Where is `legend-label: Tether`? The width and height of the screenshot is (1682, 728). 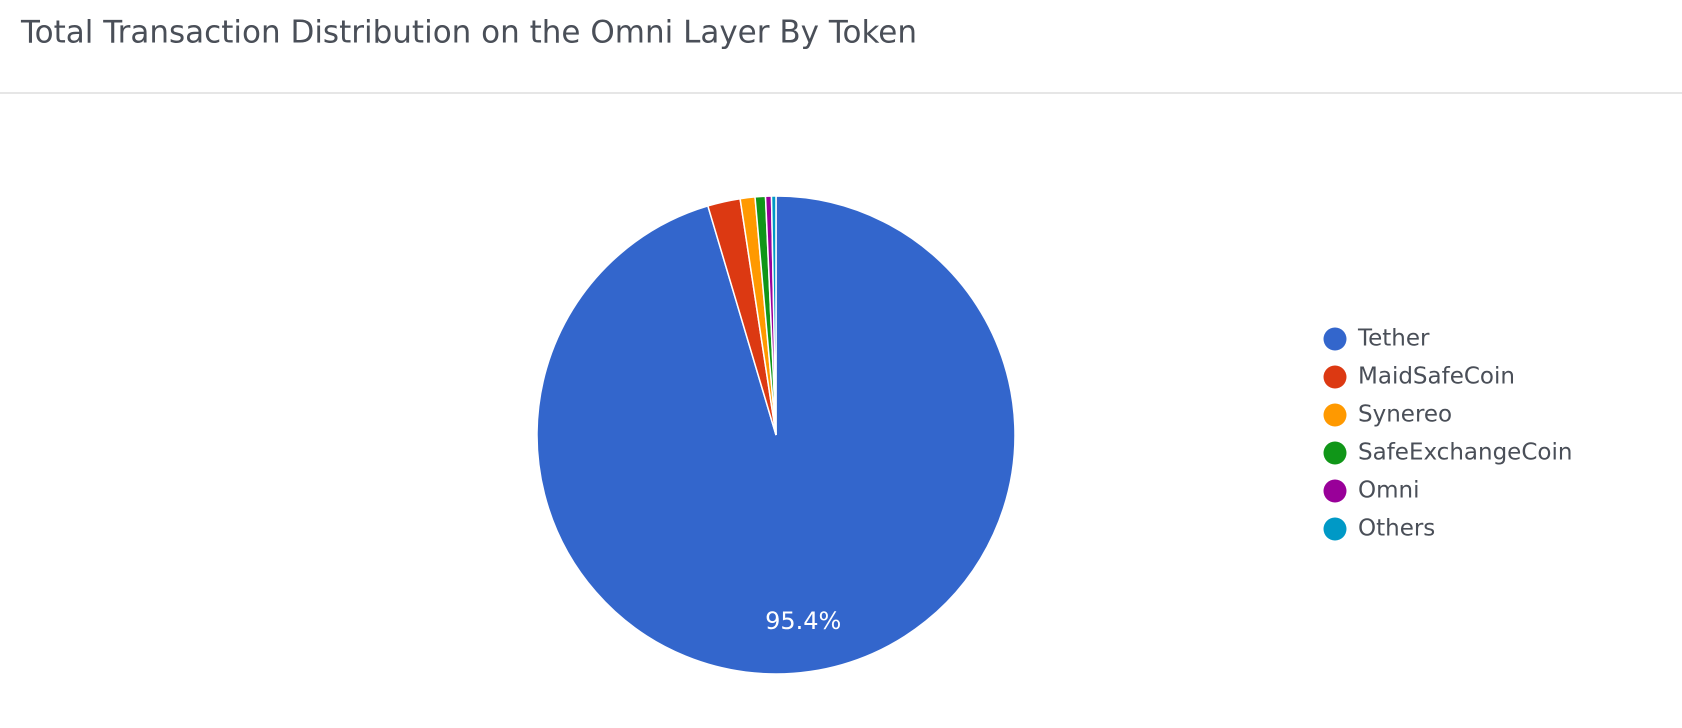
legend-label: Tether is located at coordinates (1393, 339).